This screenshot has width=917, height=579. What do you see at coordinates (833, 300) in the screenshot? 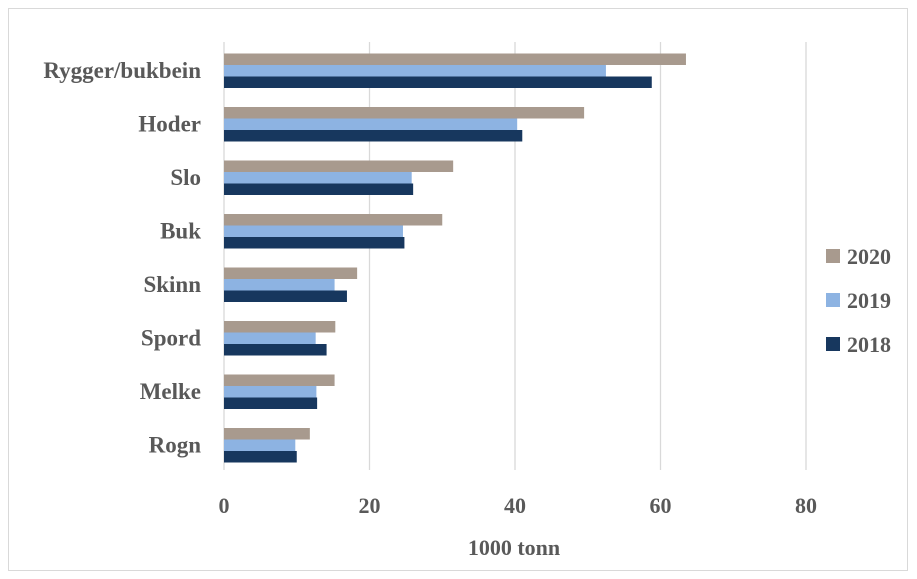
I see `legend-swatch-2019` at bounding box center [833, 300].